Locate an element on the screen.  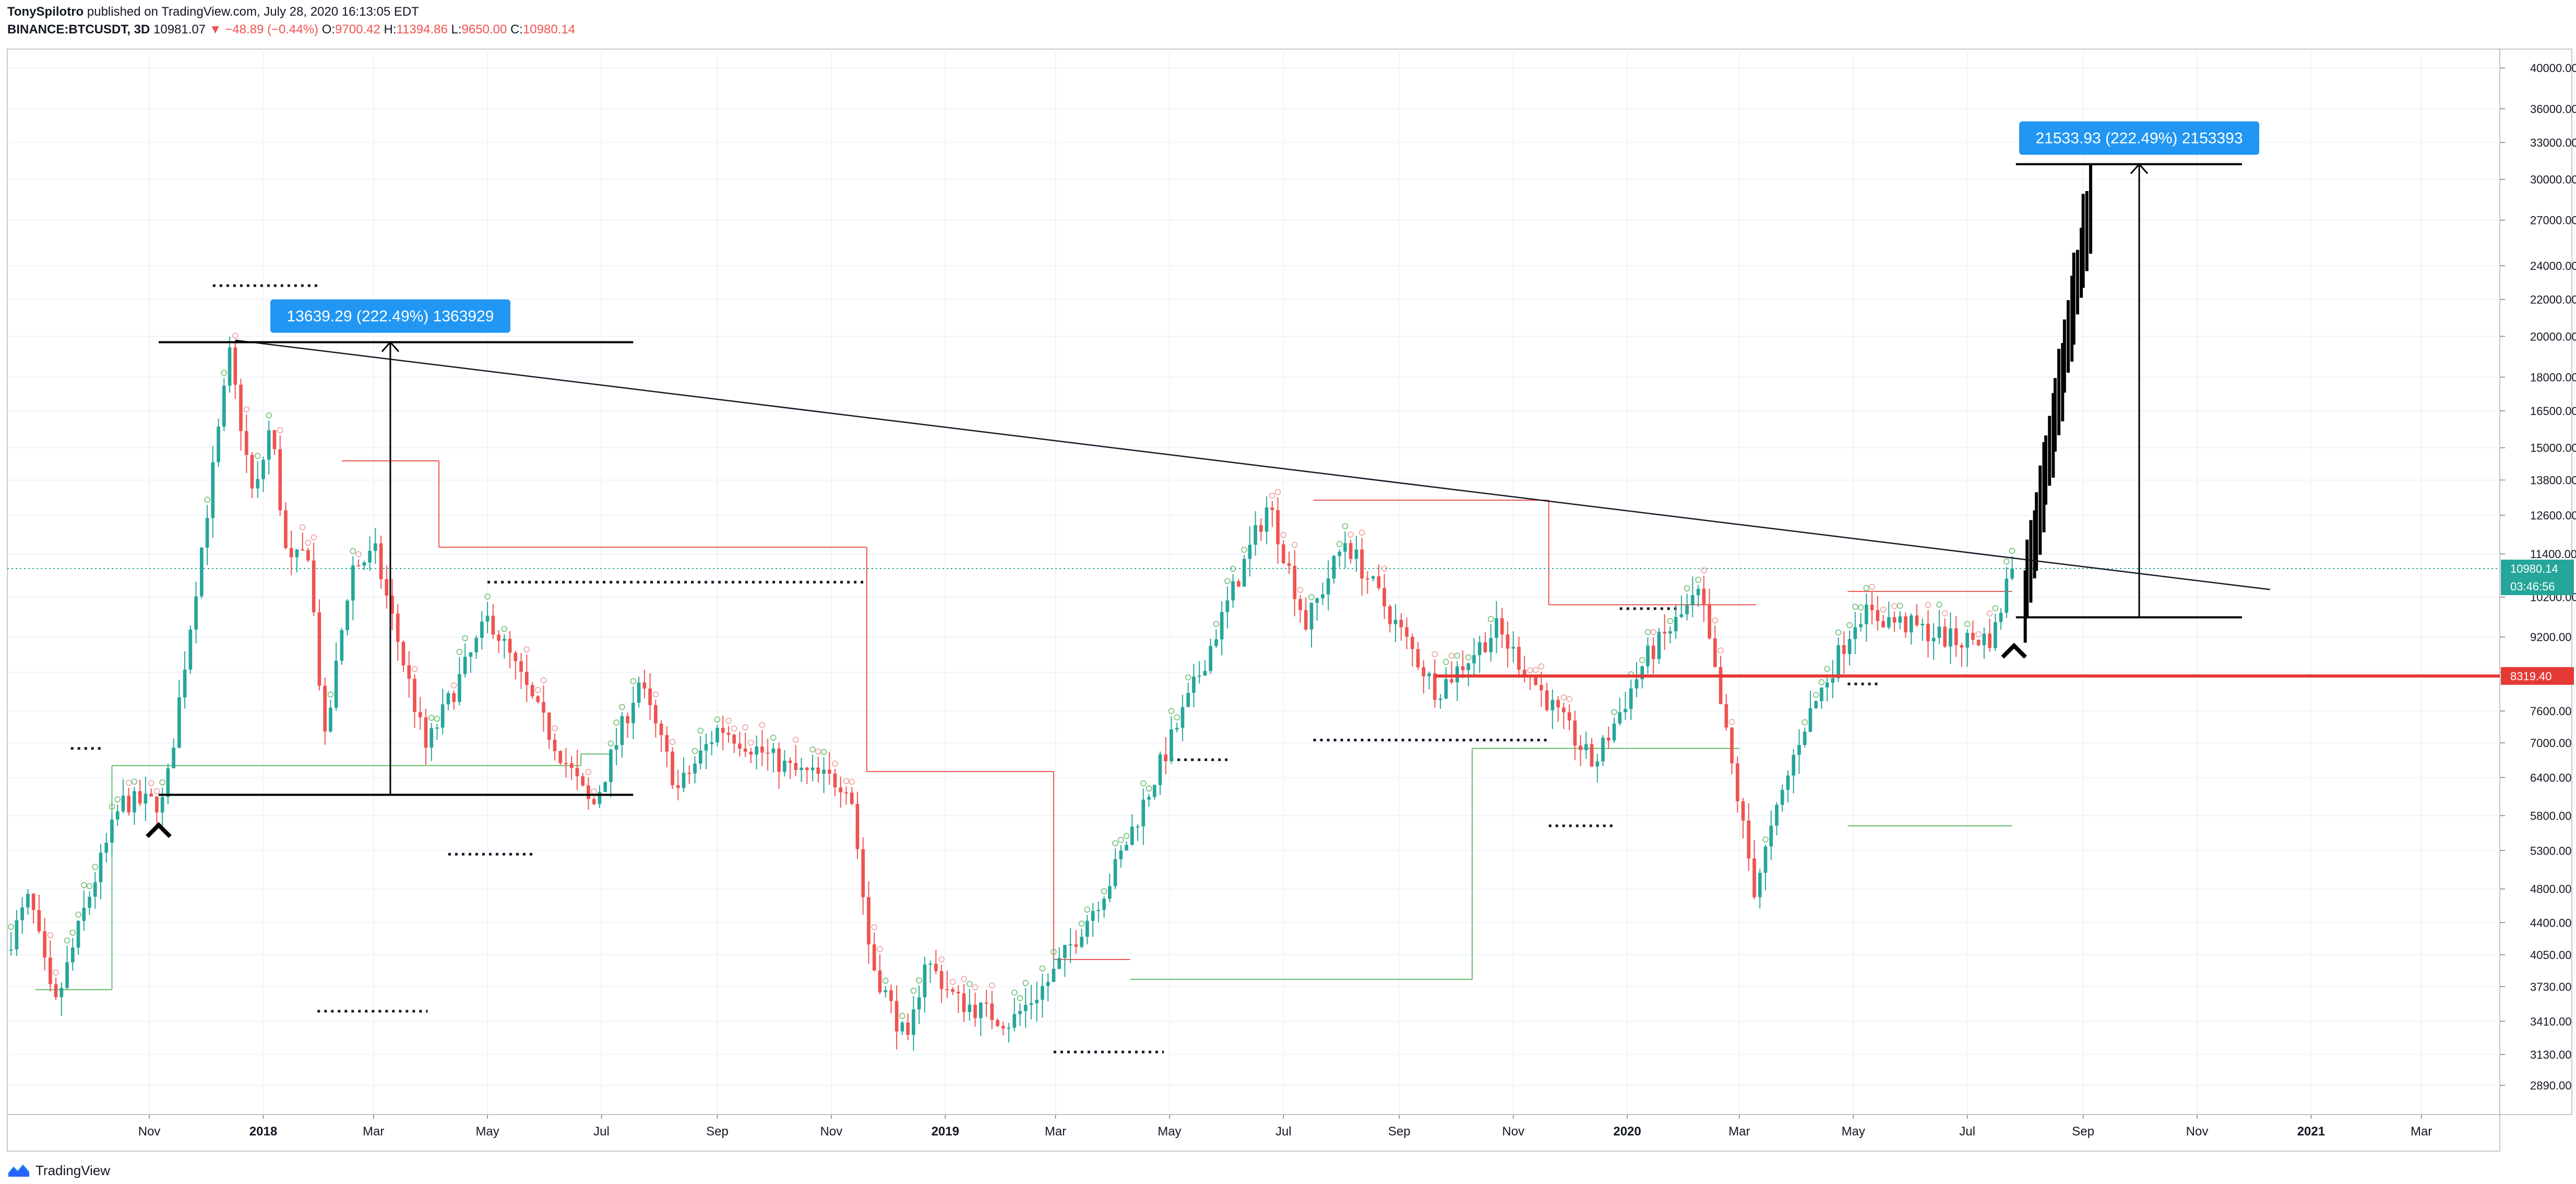
x-tick-label: Mar is located at coordinates (2421, 1131).